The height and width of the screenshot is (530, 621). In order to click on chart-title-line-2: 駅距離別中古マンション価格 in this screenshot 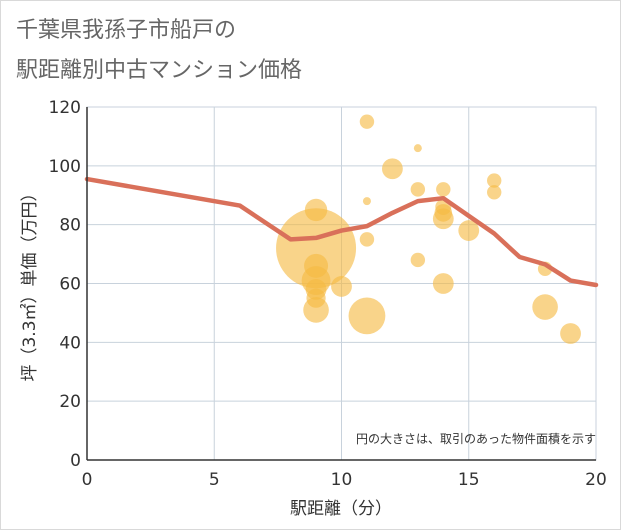, I will do `click(159, 70)`.